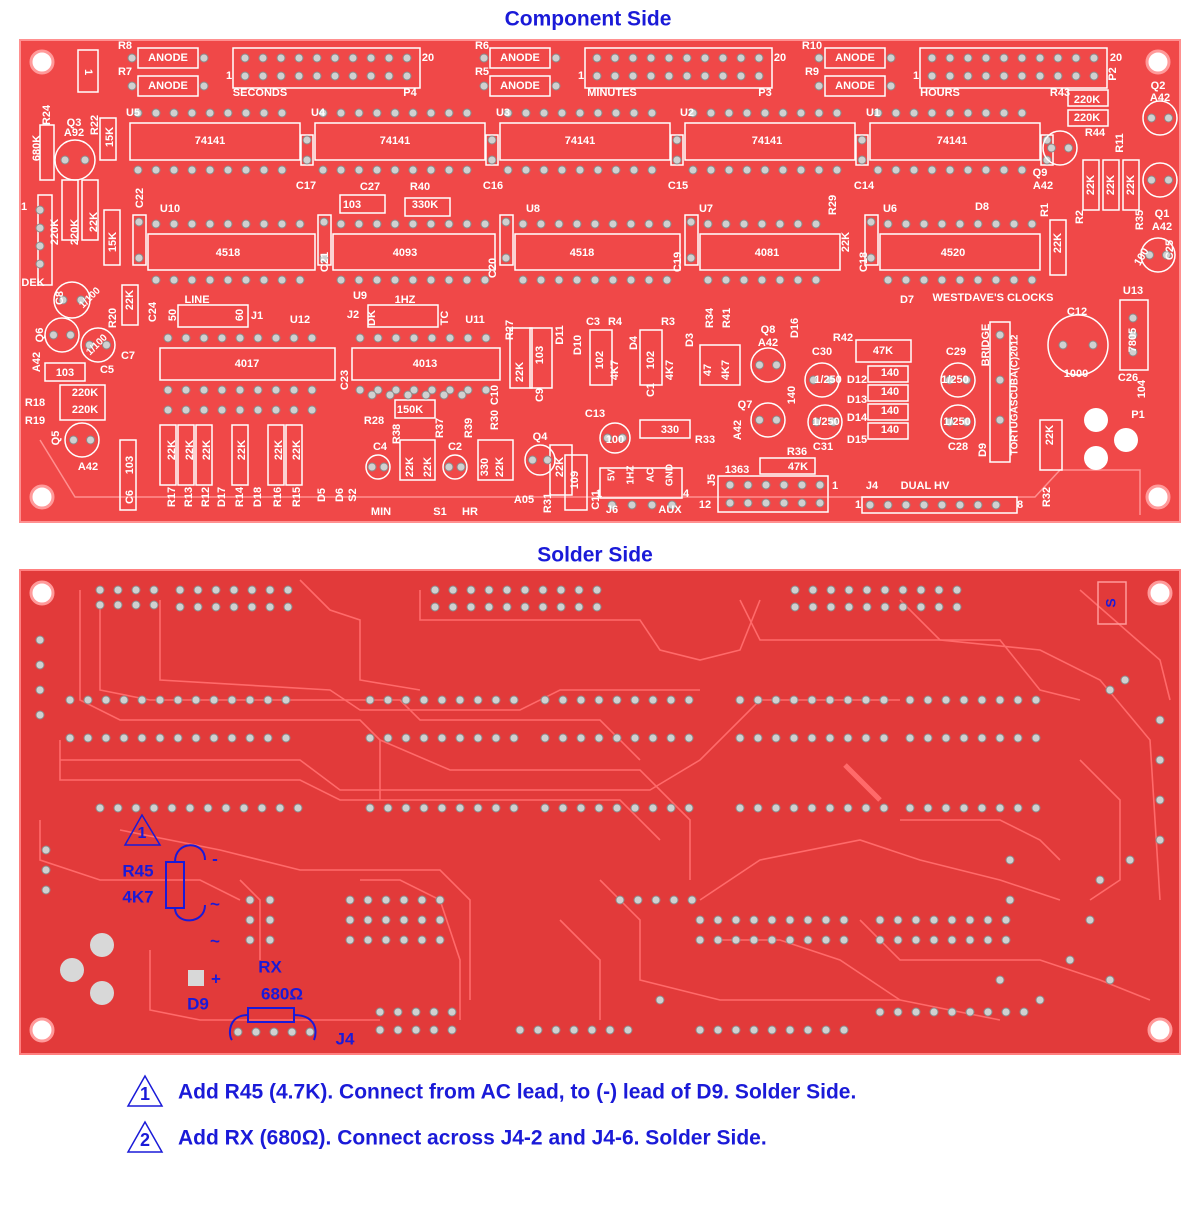 The image size is (1200, 1205). I want to click on pcb-label: J6, so click(612, 510).